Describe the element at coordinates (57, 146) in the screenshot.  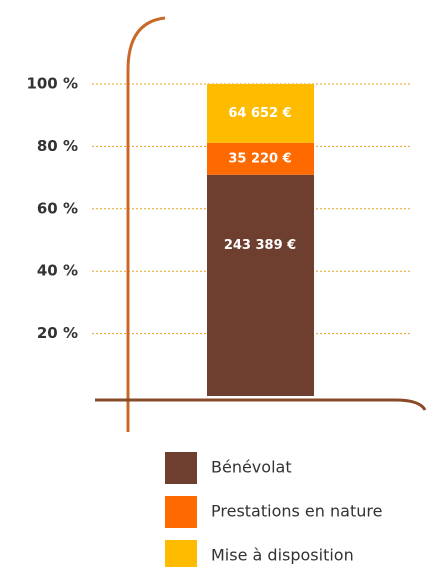
I see `y-tick-label: 80 %` at that location.